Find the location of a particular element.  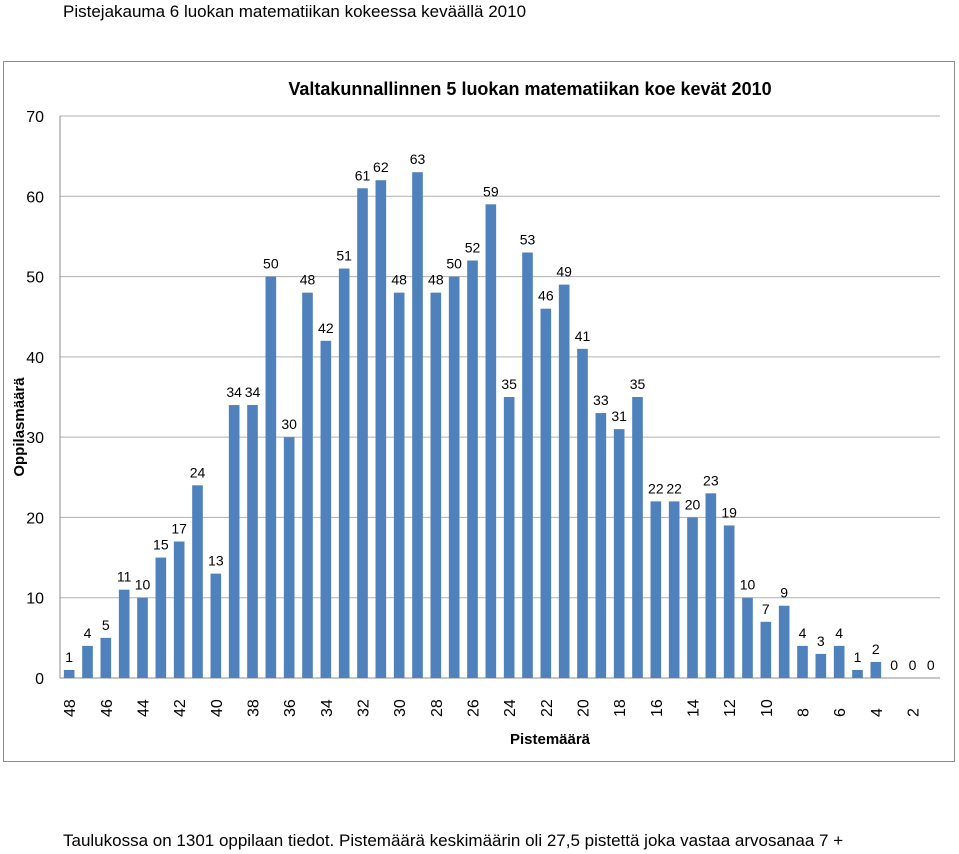

x-tick-label: 20 is located at coordinates (584, 708).